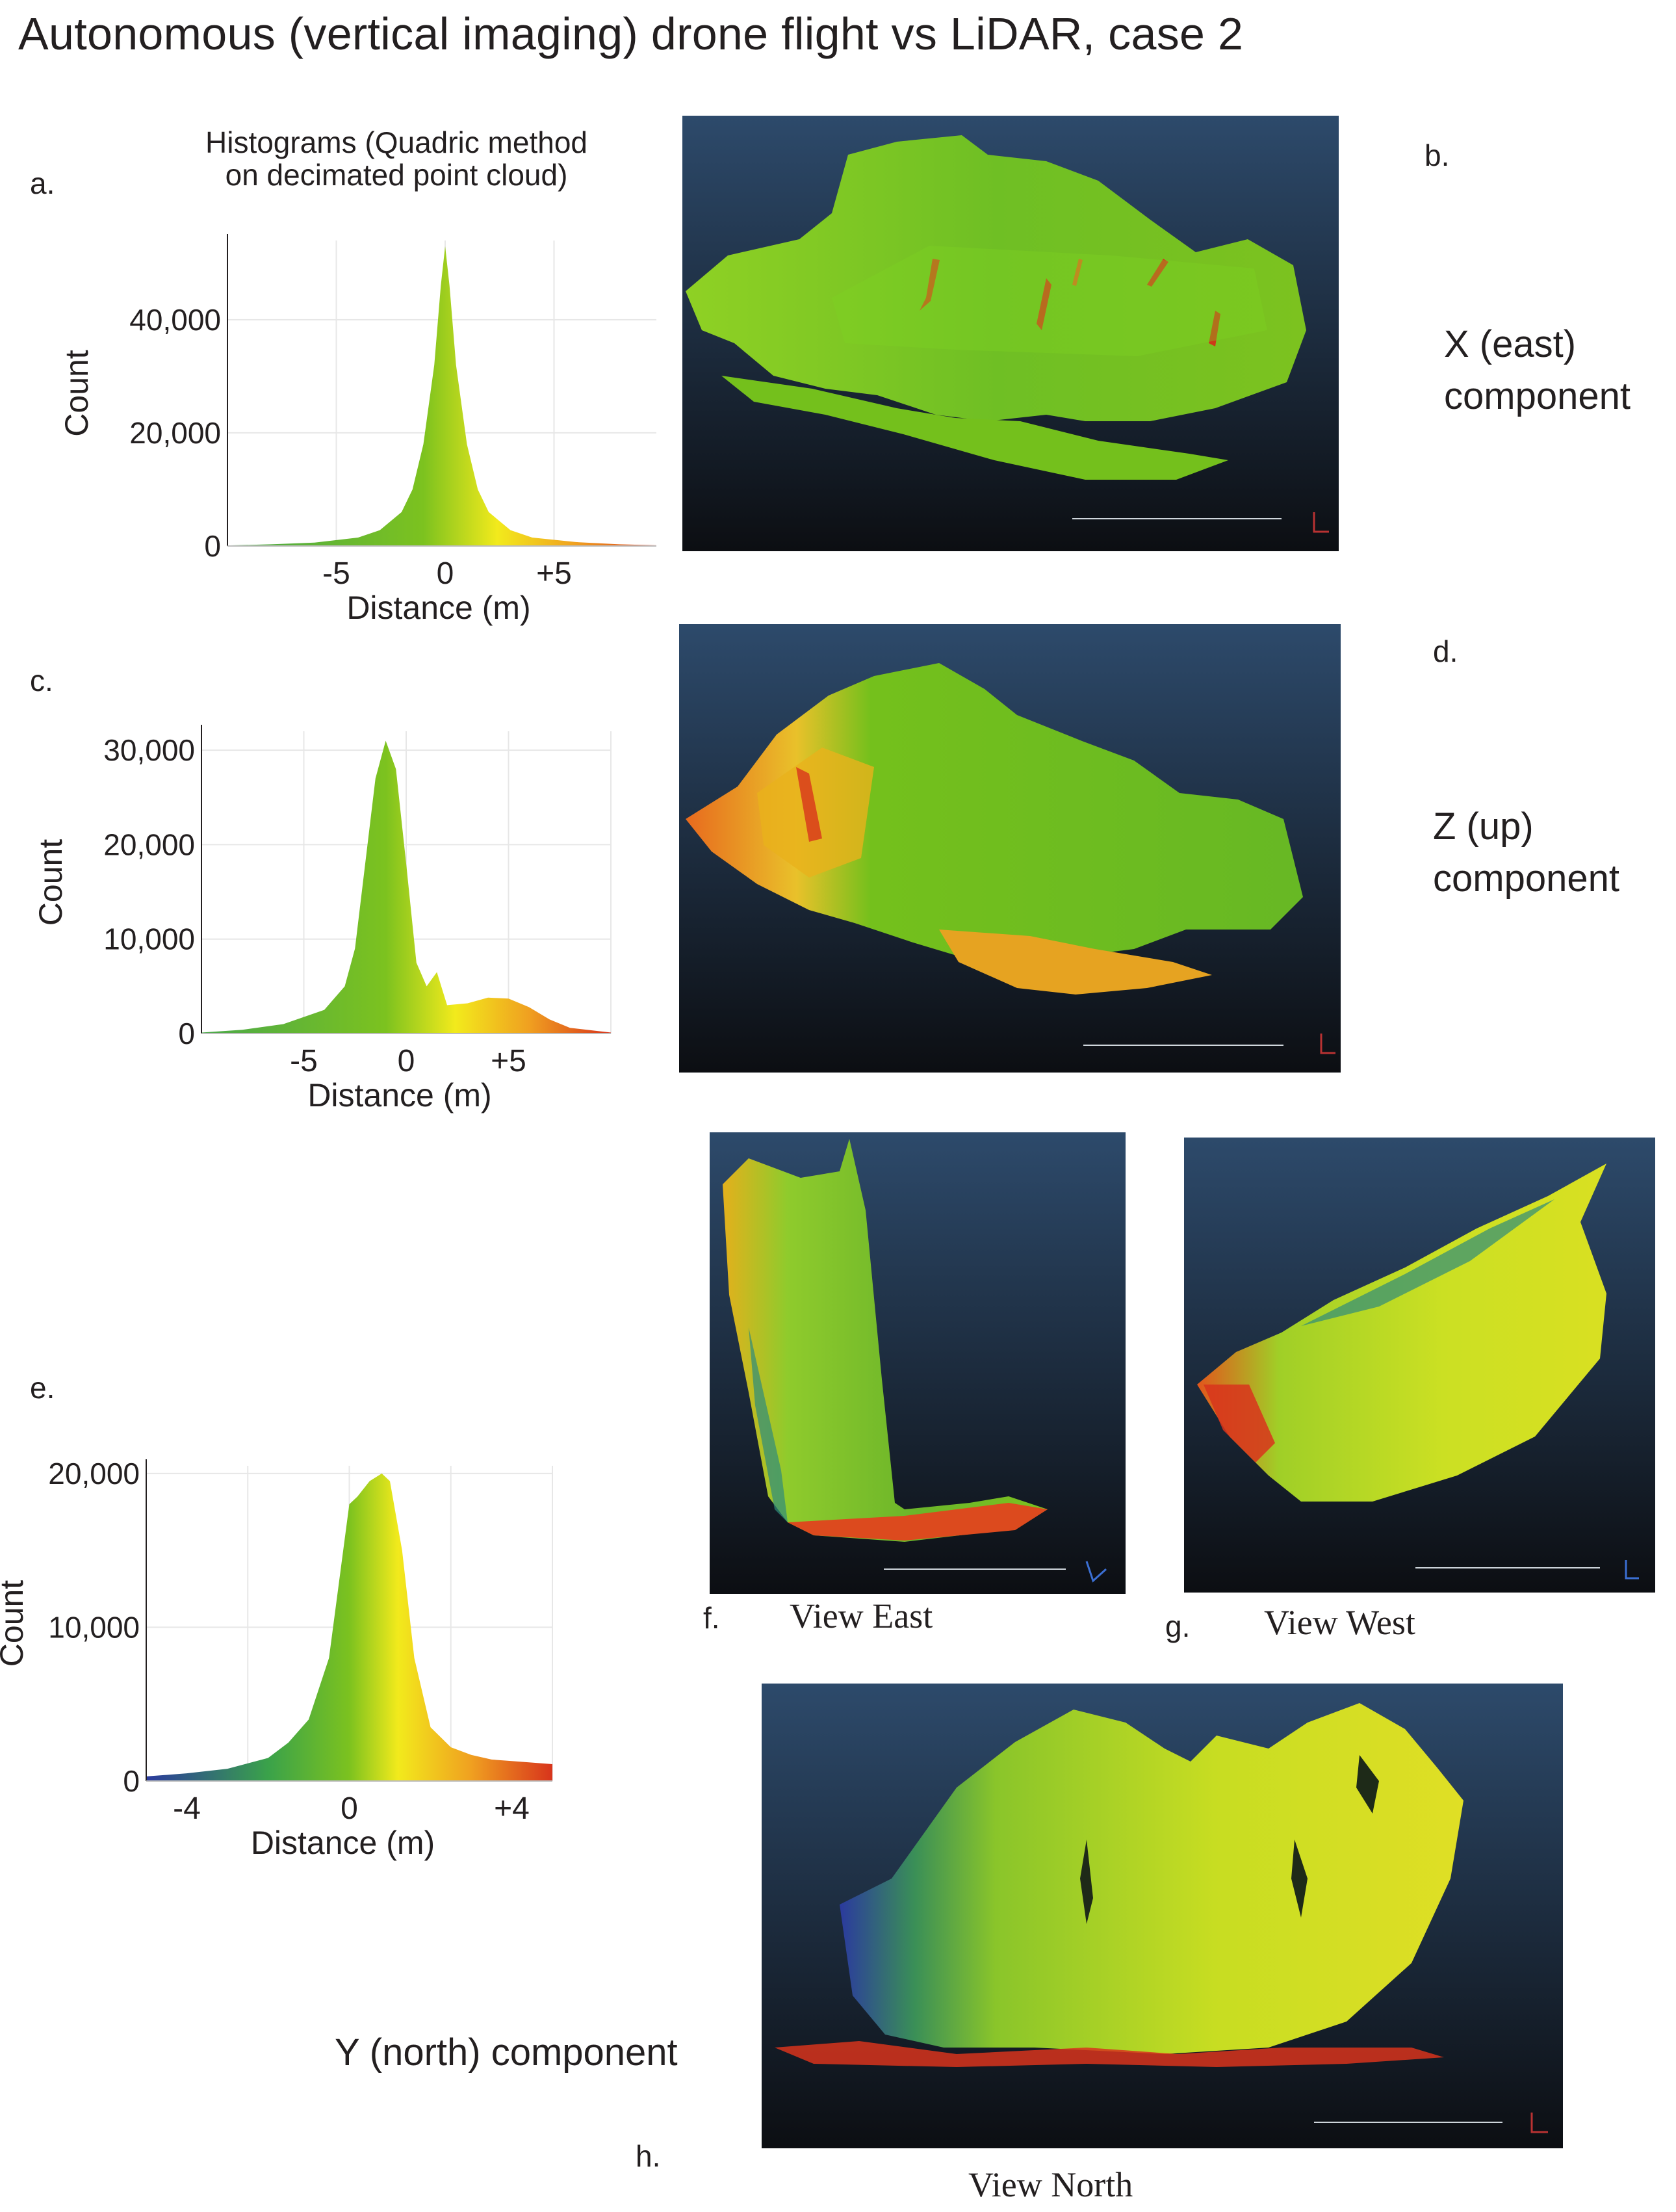  Describe the element at coordinates (1537, 396) in the screenshot. I see `x-component-line-2: component` at that location.